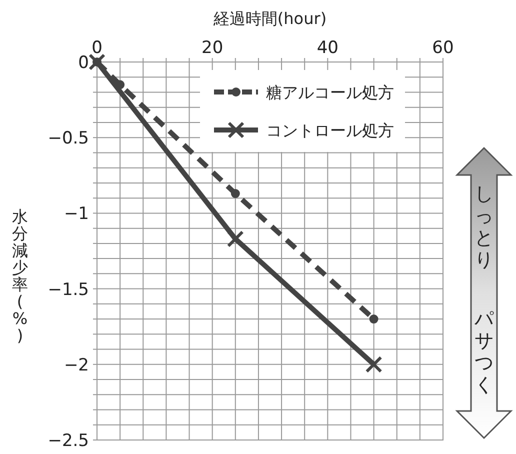 The width and height of the screenshot is (516, 454). What do you see at coordinates (20, 276) in the screenshot?
I see `y-axis-title: 水分減少率(%)` at bounding box center [20, 276].